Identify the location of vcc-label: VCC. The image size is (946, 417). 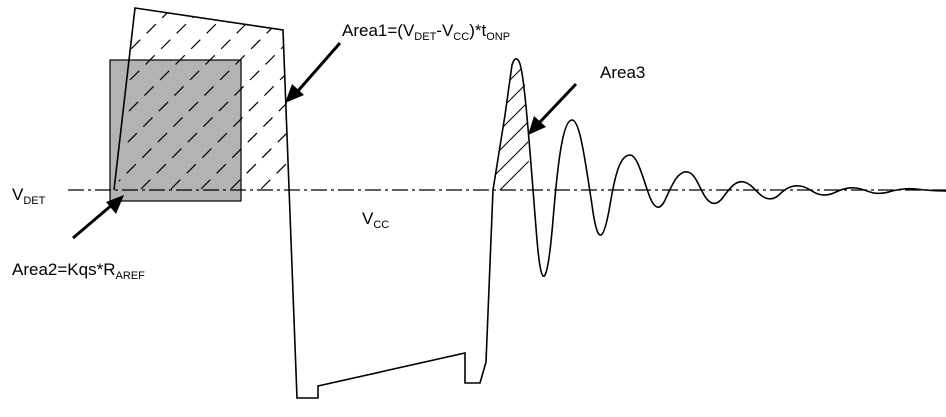
(375, 220).